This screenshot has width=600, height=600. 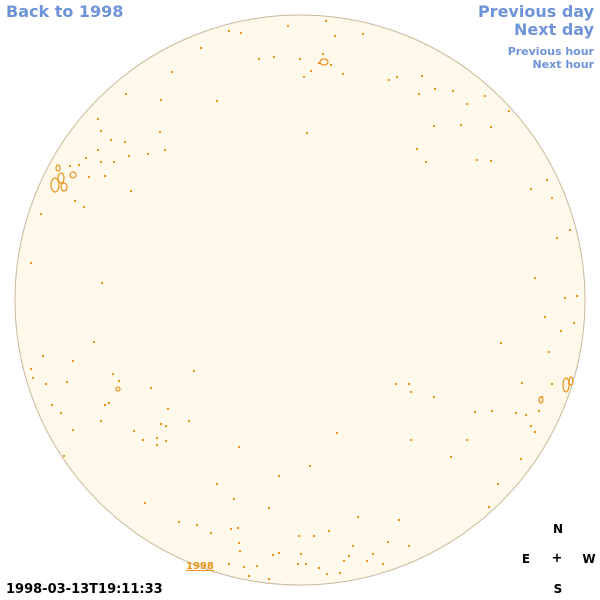 I want to click on next-day-link: Next day, so click(x=554, y=29).